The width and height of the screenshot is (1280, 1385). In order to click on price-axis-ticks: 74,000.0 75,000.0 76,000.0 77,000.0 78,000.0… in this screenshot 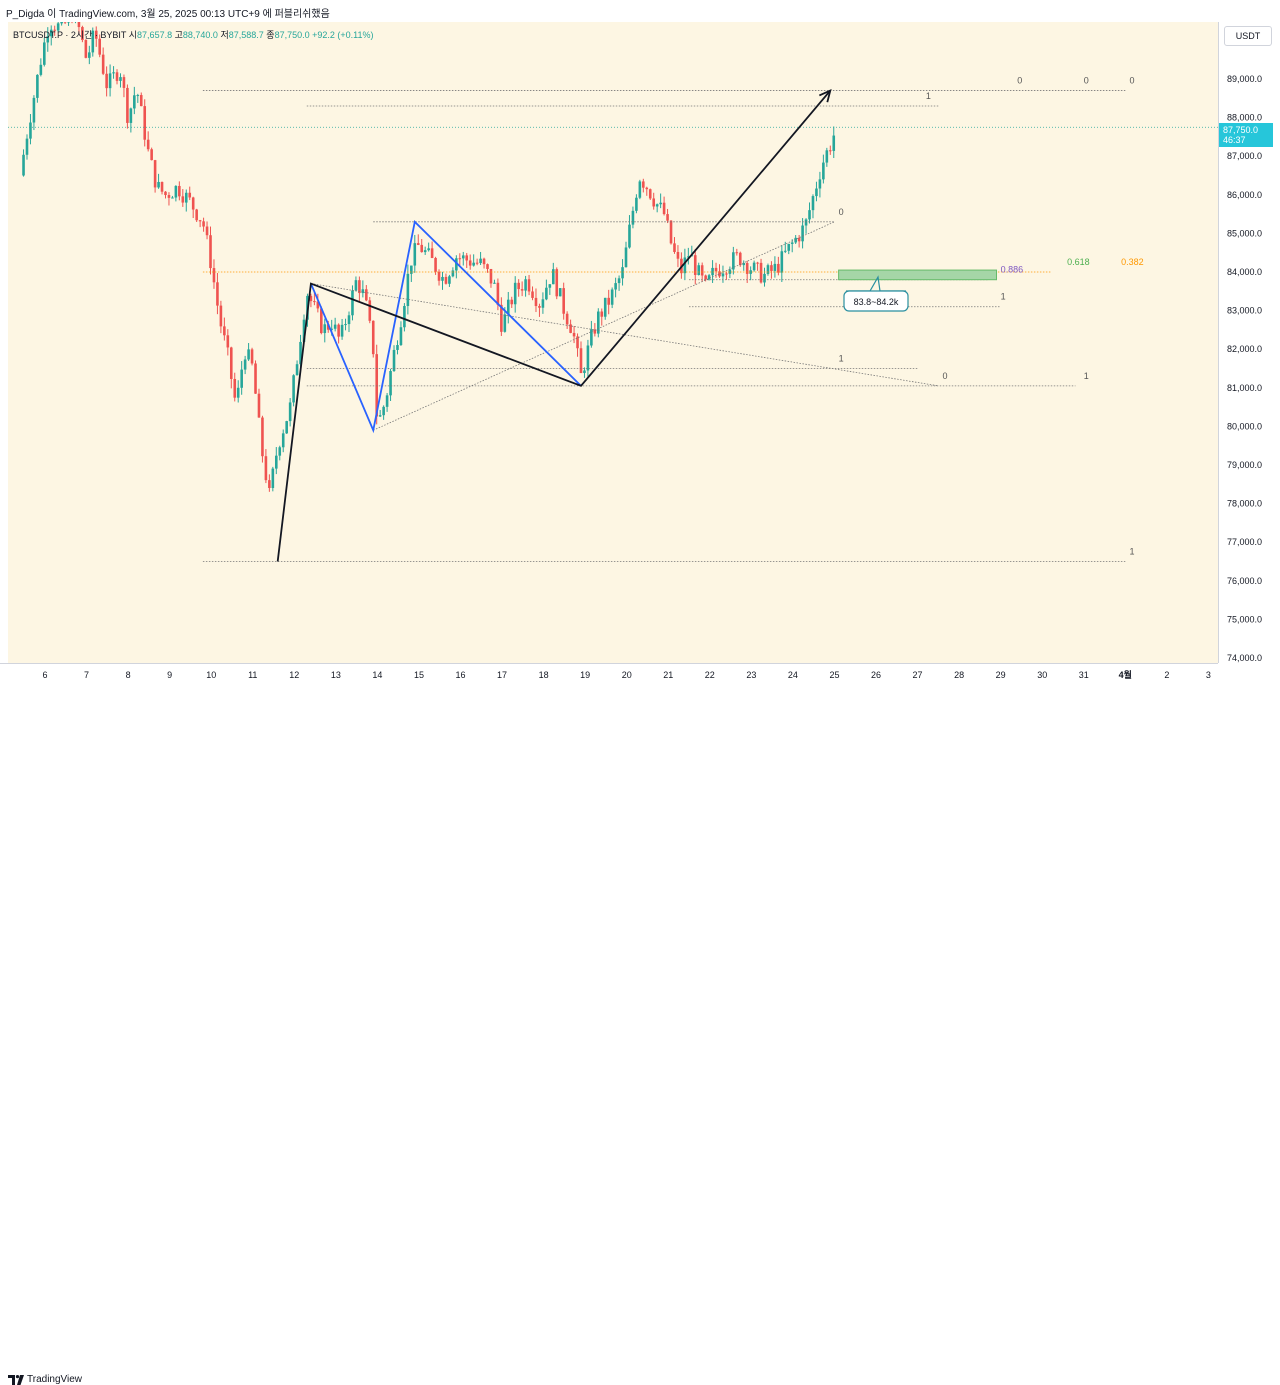, I will do `click(1244, 368)`.